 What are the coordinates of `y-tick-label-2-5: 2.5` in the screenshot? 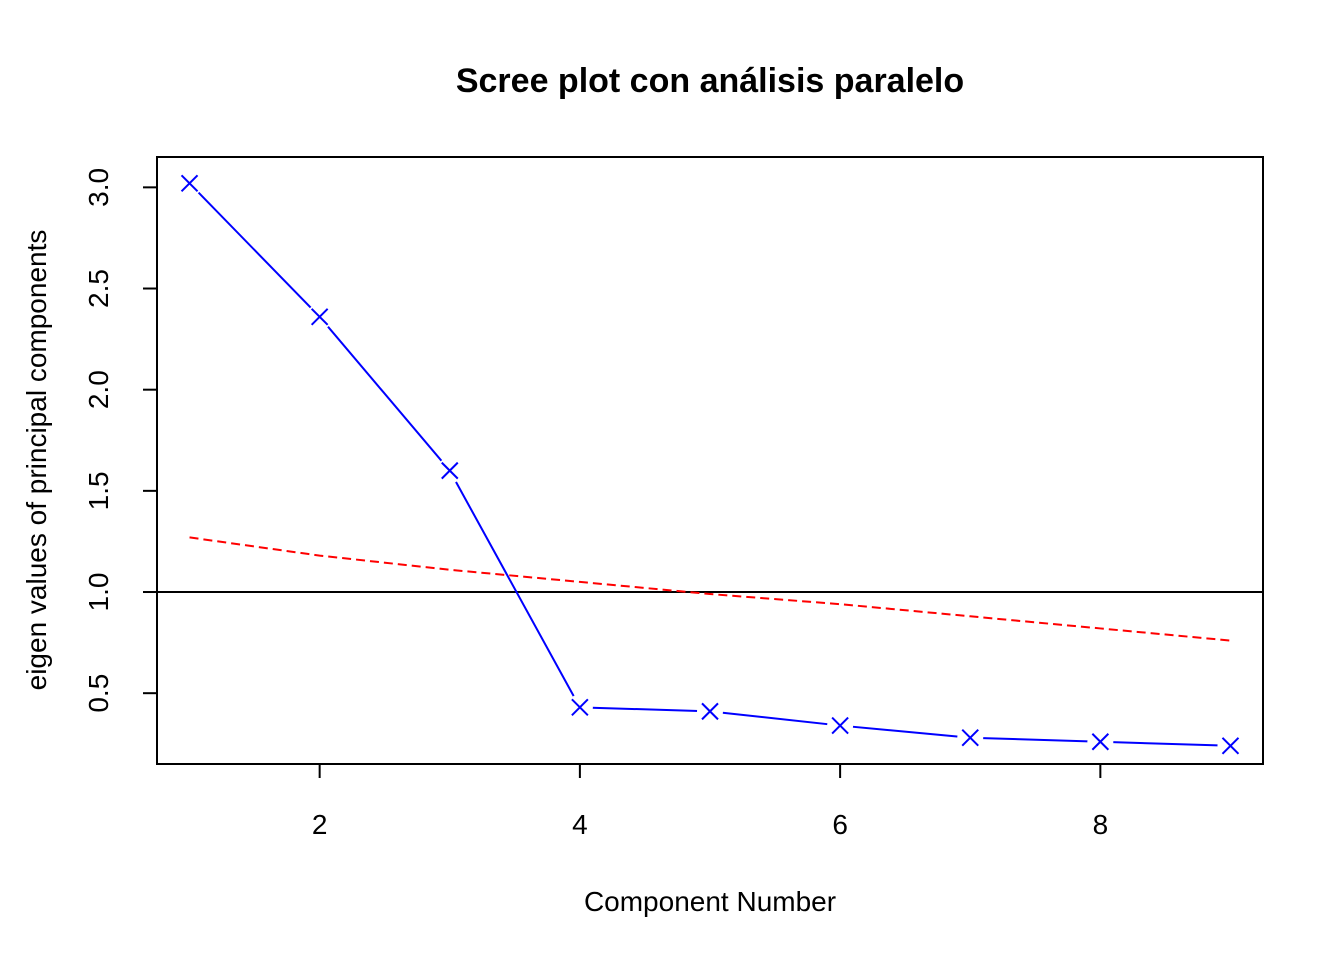 It's located at (98, 288).